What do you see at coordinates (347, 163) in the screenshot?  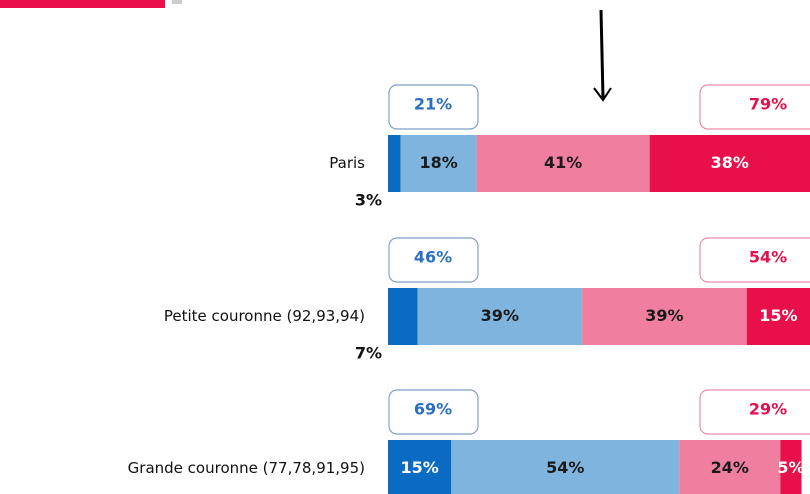 I see `category-label: Paris` at bounding box center [347, 163].